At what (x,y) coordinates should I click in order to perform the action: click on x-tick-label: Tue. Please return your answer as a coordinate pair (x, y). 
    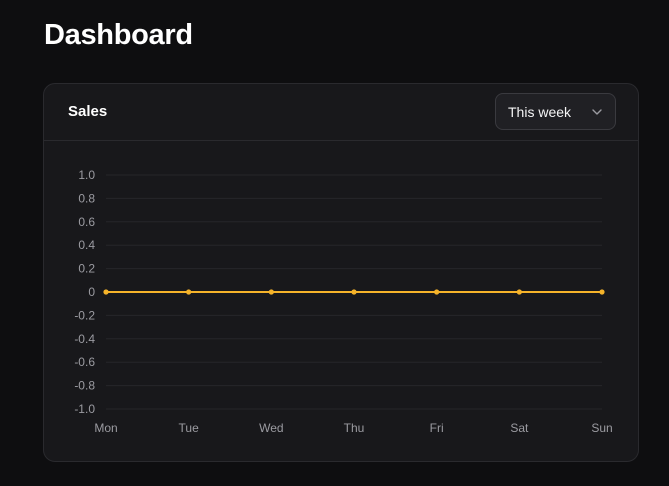
    Looking at the image, I should click on (189, 428).